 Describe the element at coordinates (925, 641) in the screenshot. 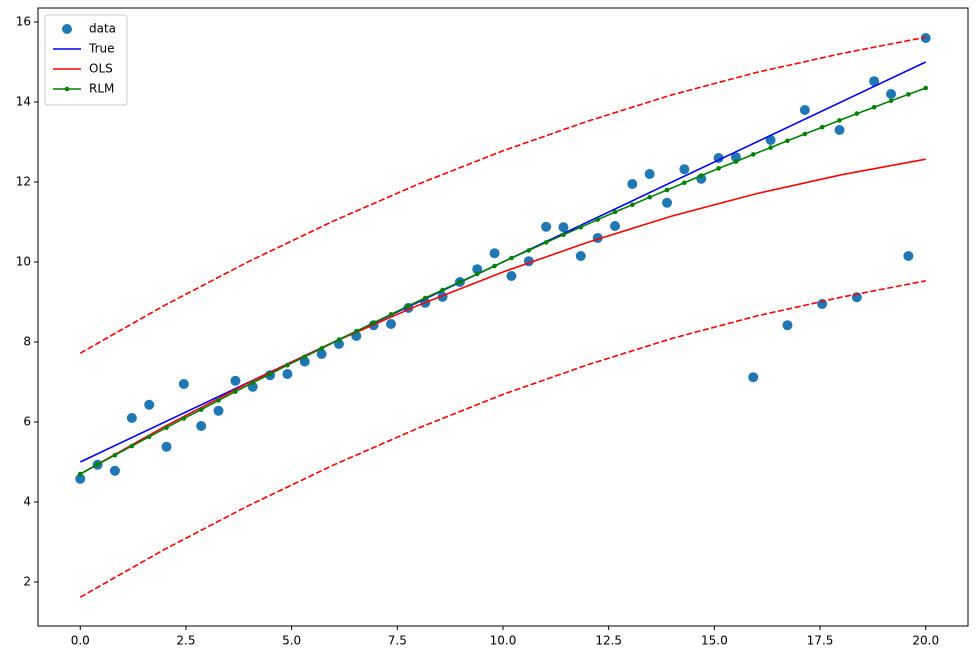

I see `x-tick-label: 20.0` at that location.